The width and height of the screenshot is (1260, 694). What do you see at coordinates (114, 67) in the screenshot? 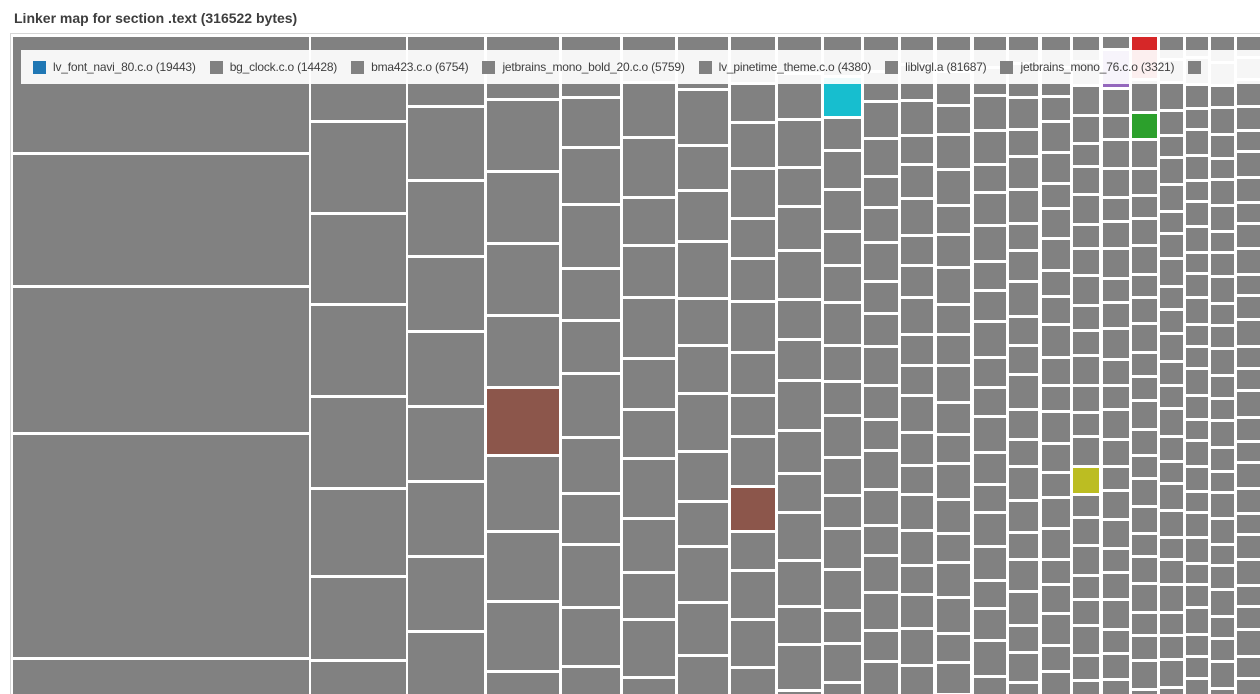
I see `legend-item: lv_font_navi_80.c.o (19443)` at bounding box center [114, 67].